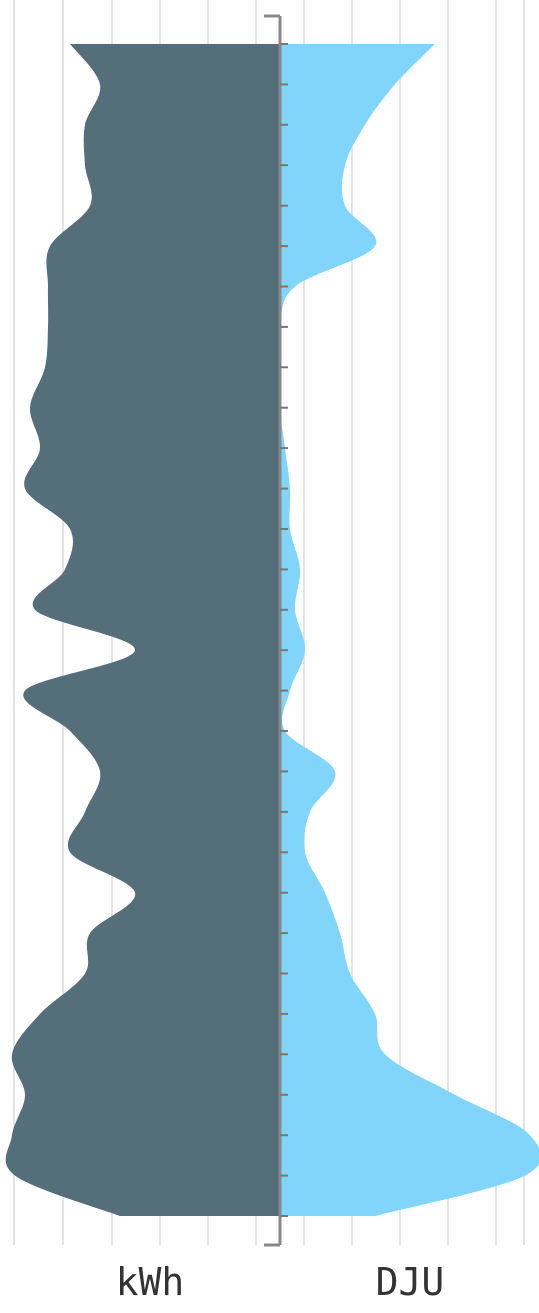 The width and height of the screenshot is (539, 1313). Describe the element at coordinates (410, 1282) in the screenshot. I see `dju-axis-label: DJU` at that location.